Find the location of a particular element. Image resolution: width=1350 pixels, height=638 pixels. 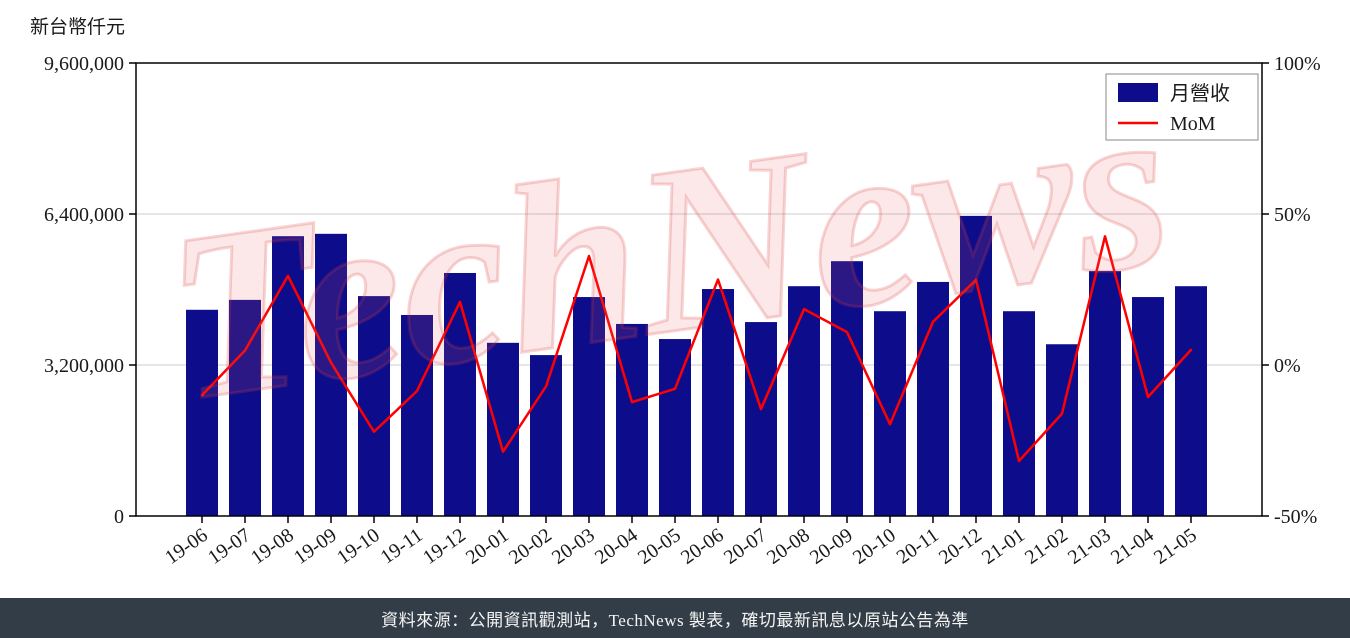

x-axis-tick-label: 19-10 is located at coordinates (358, 546).